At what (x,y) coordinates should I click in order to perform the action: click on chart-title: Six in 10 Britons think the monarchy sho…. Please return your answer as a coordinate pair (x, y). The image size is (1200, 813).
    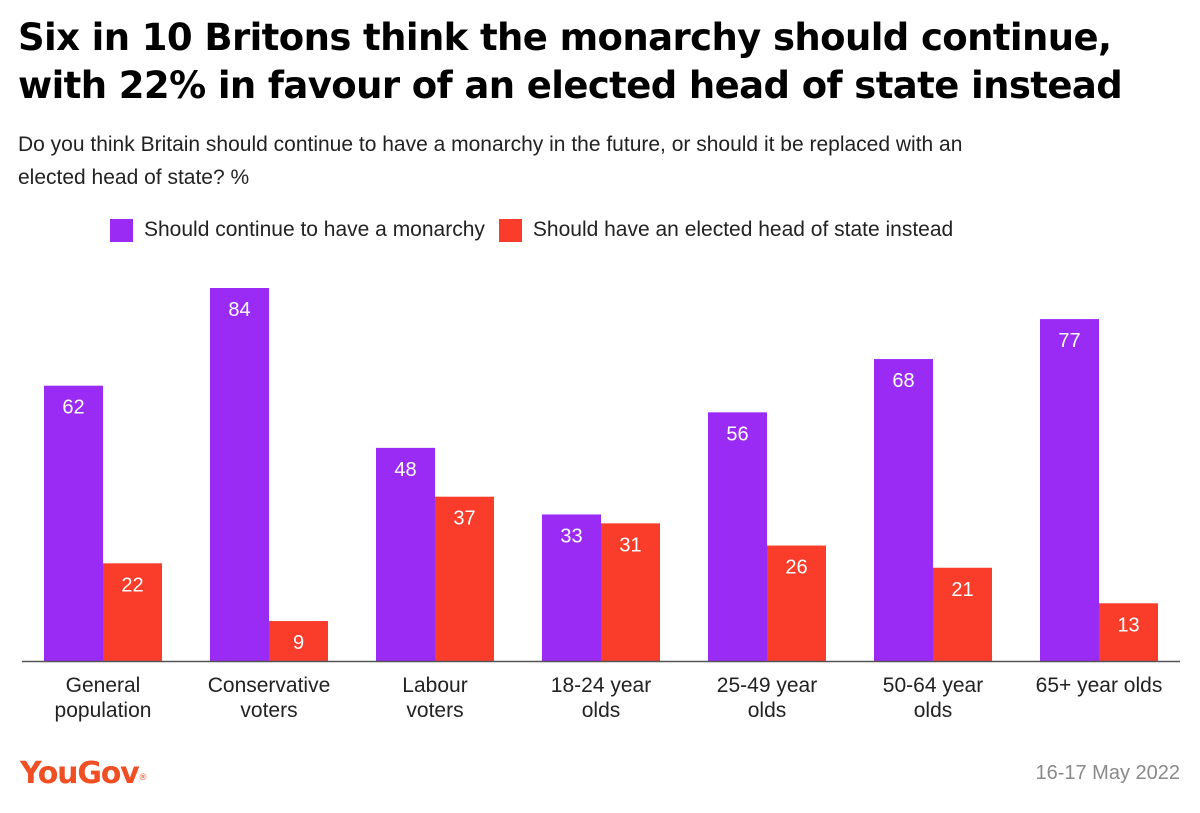
    Looking at the image, I should click on (603, 62).